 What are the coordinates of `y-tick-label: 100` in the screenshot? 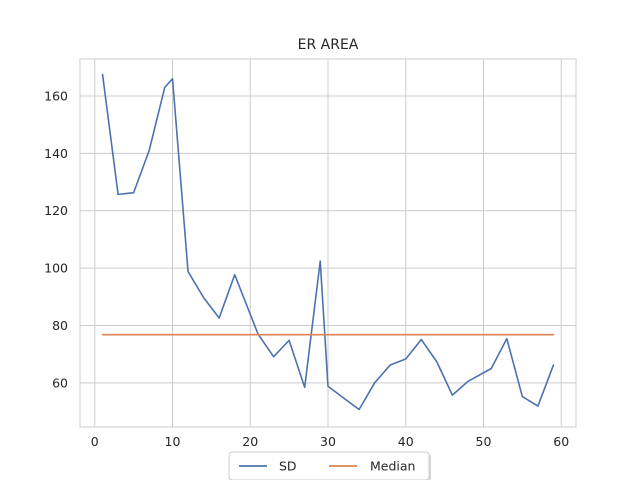 It's located at (56, 268).